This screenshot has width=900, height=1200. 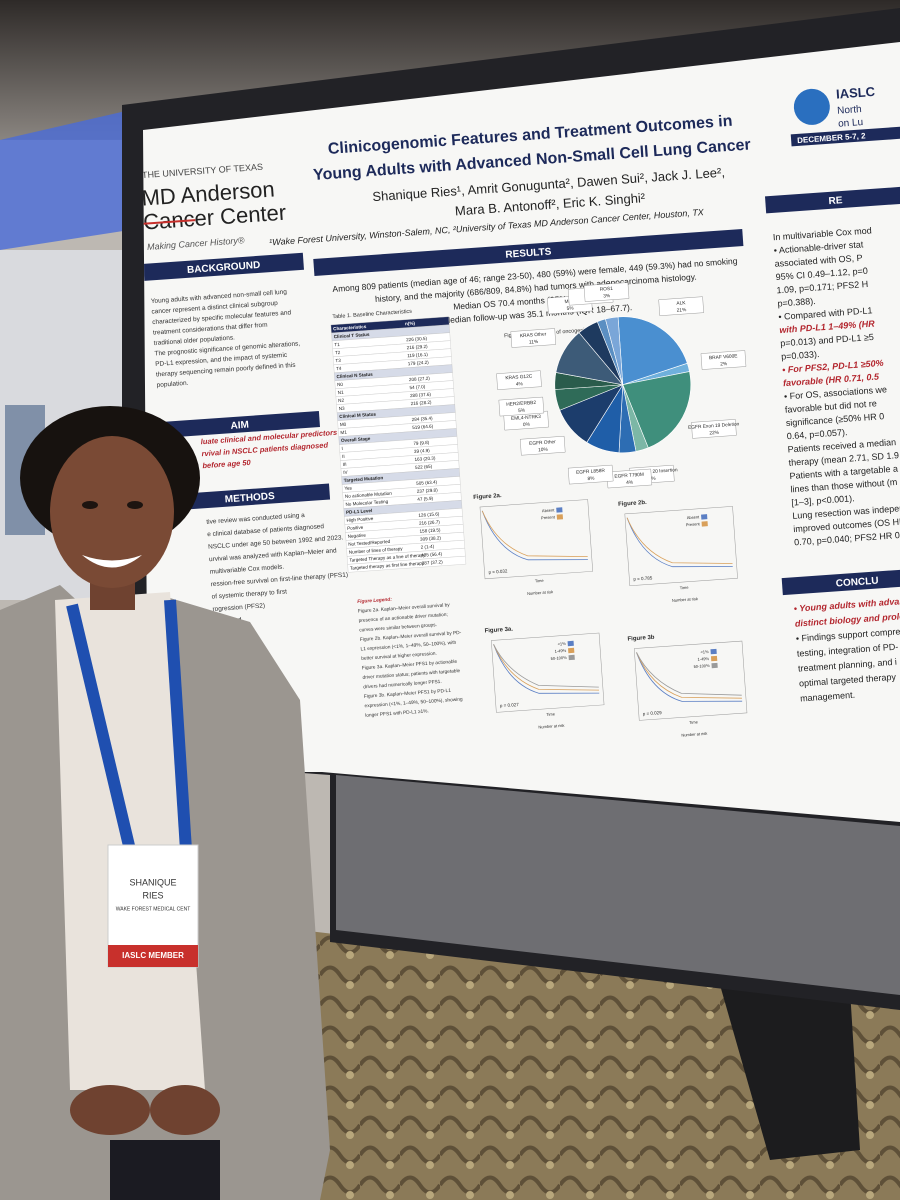 I want to click on table-cell: 119 (16.1), so click(x=417, y=355).